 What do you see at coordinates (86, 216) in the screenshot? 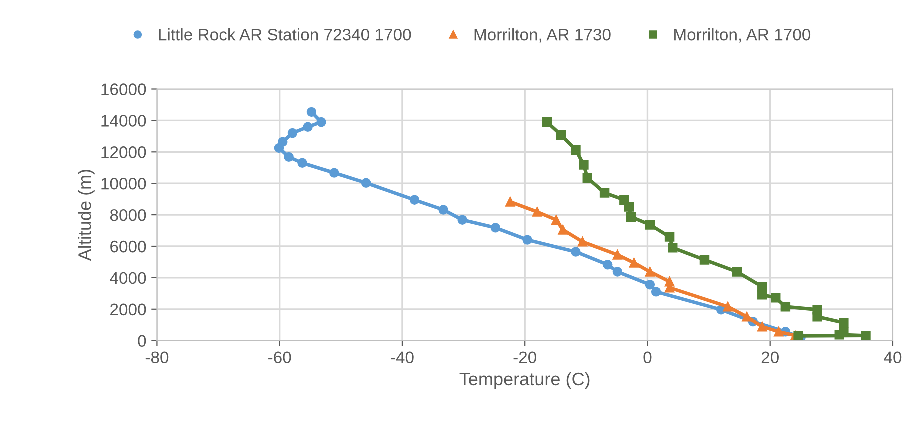
I see `y-axis-title: Altitude (m)` at bounding box center [86, 216].